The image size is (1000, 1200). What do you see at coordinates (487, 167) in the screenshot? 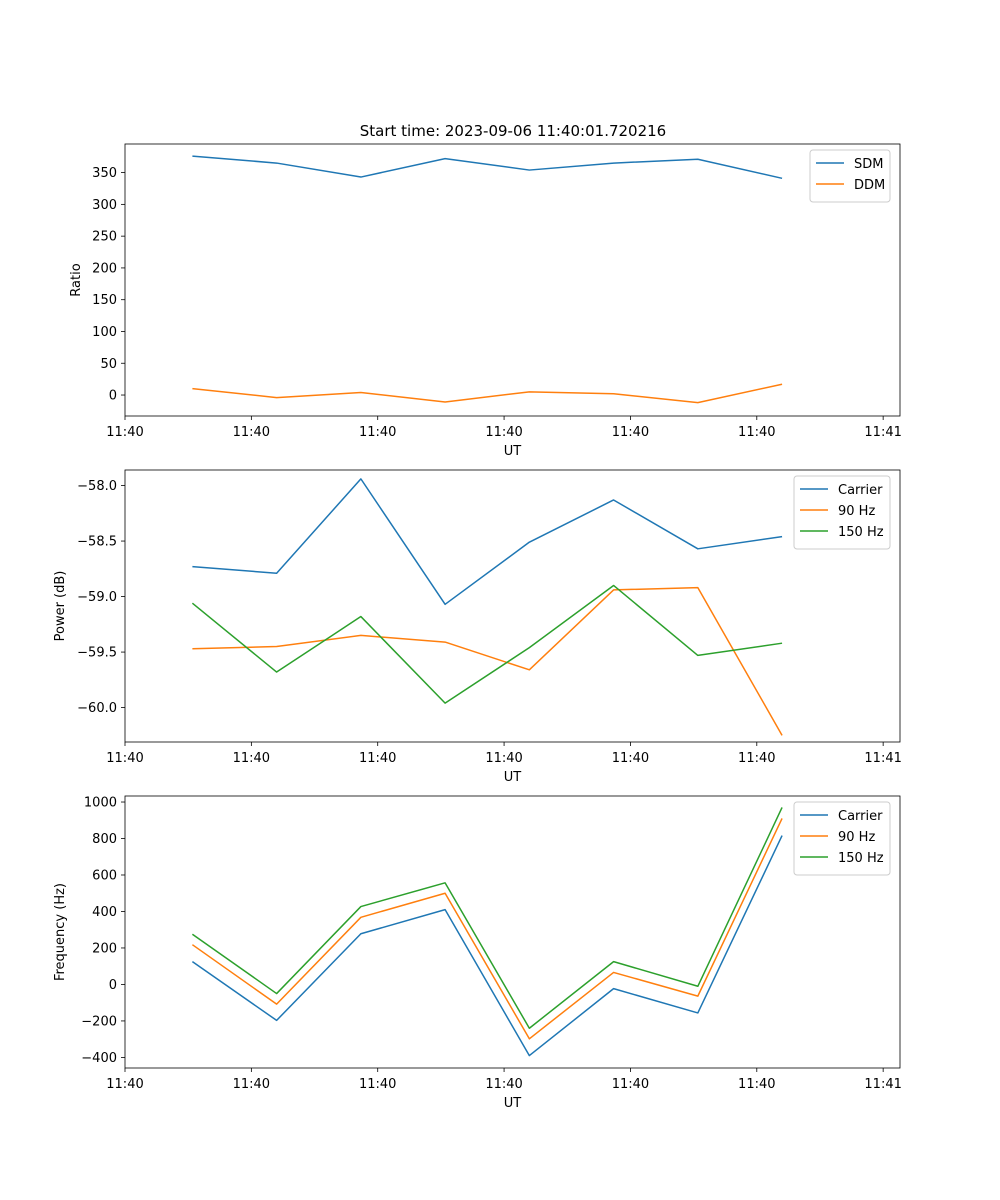
I see `series-line-sdm` at bounding box center [487, 167].